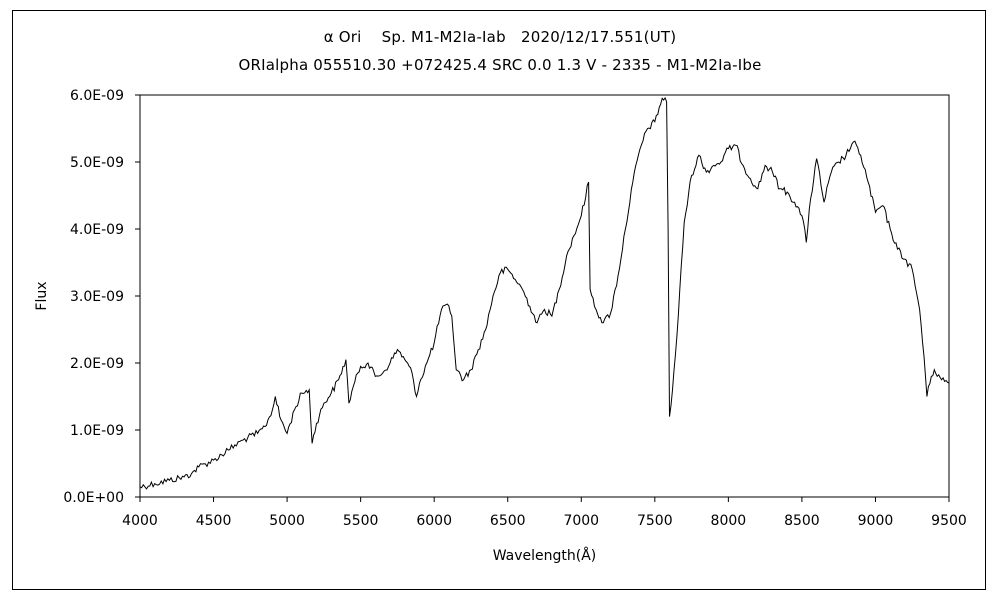 The height and width of the screenshot is (600, 1000). Describe the element at coordinates (93, 498) in the screenshot. I see `y-tick-label: 0.0E+00` at that location.